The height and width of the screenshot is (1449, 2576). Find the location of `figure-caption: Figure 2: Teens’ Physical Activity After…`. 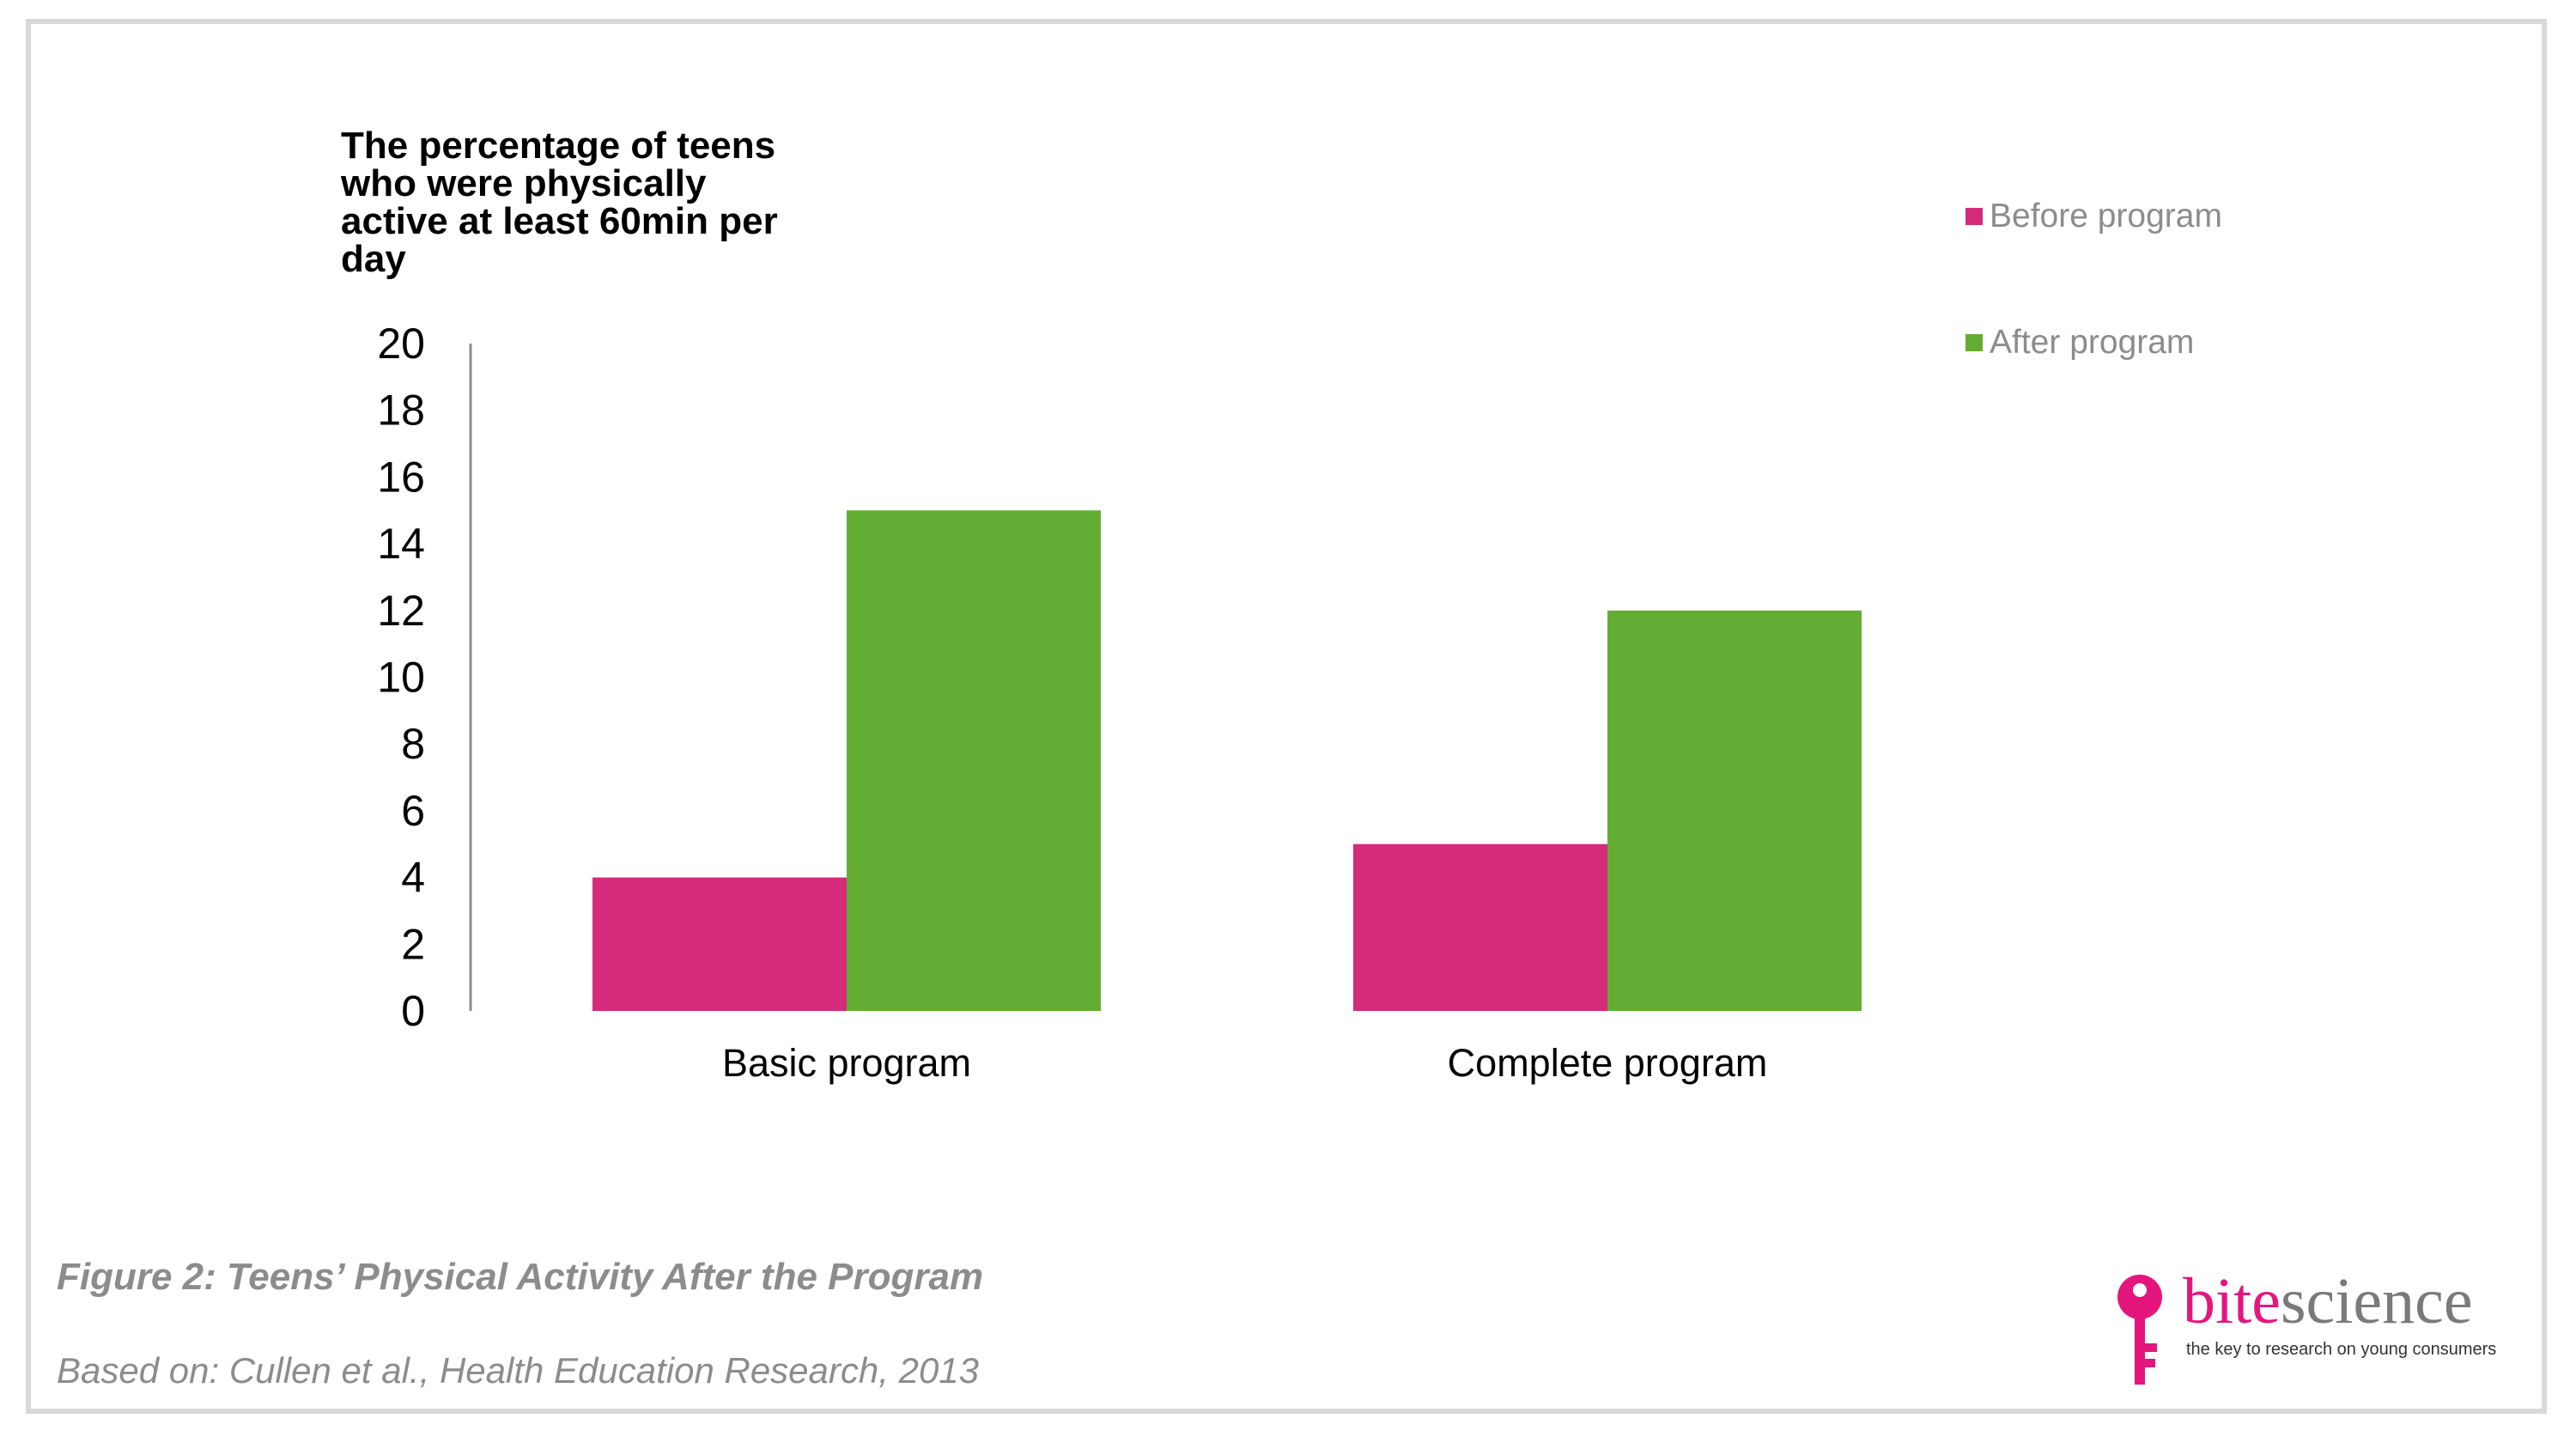

figure-caption: Figure 2: Teens’ Physical Activity After… is located at coordinates (521, 1277).